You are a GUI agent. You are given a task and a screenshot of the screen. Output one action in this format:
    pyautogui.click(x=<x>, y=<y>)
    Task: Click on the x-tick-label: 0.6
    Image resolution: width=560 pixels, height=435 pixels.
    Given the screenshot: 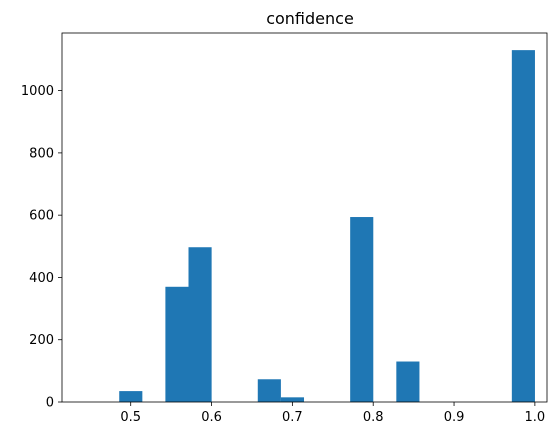 What is the action you would take?
    pyautogui.click(x=211, y=417)
    